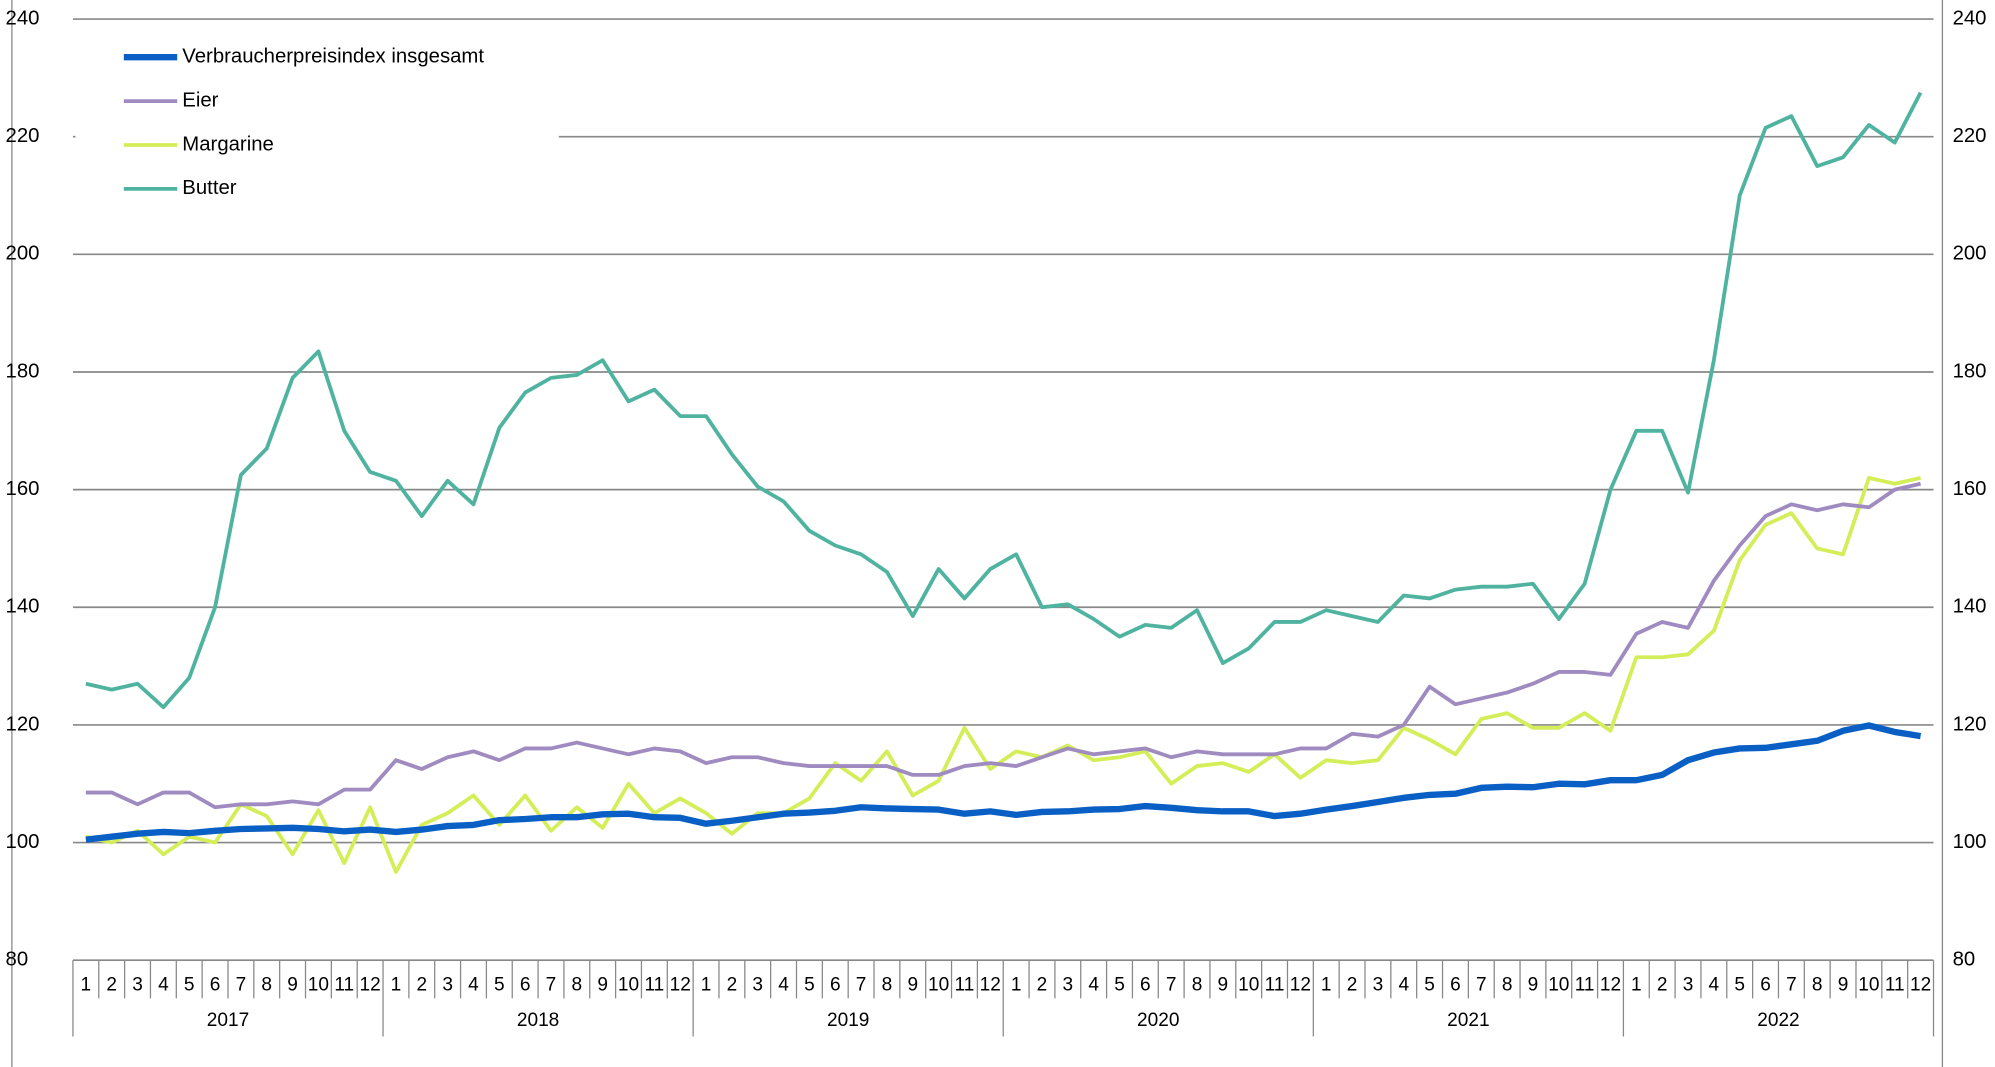 This screenshot has height=1067, width=1995. What do you see at coordinates (1970, 371) in the screenshot?
I see `y2-tick-label: 180` at bounding box center [1970, 371].